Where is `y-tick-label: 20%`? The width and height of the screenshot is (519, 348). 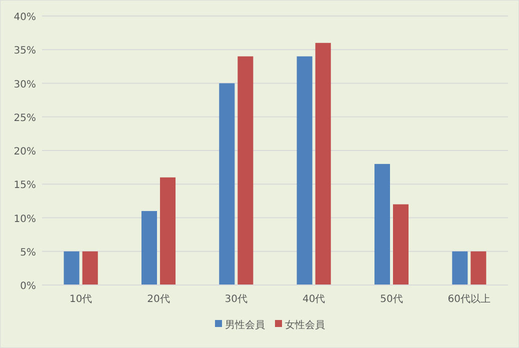
y-tick-label: 20% is located at coordinates (25, 152).